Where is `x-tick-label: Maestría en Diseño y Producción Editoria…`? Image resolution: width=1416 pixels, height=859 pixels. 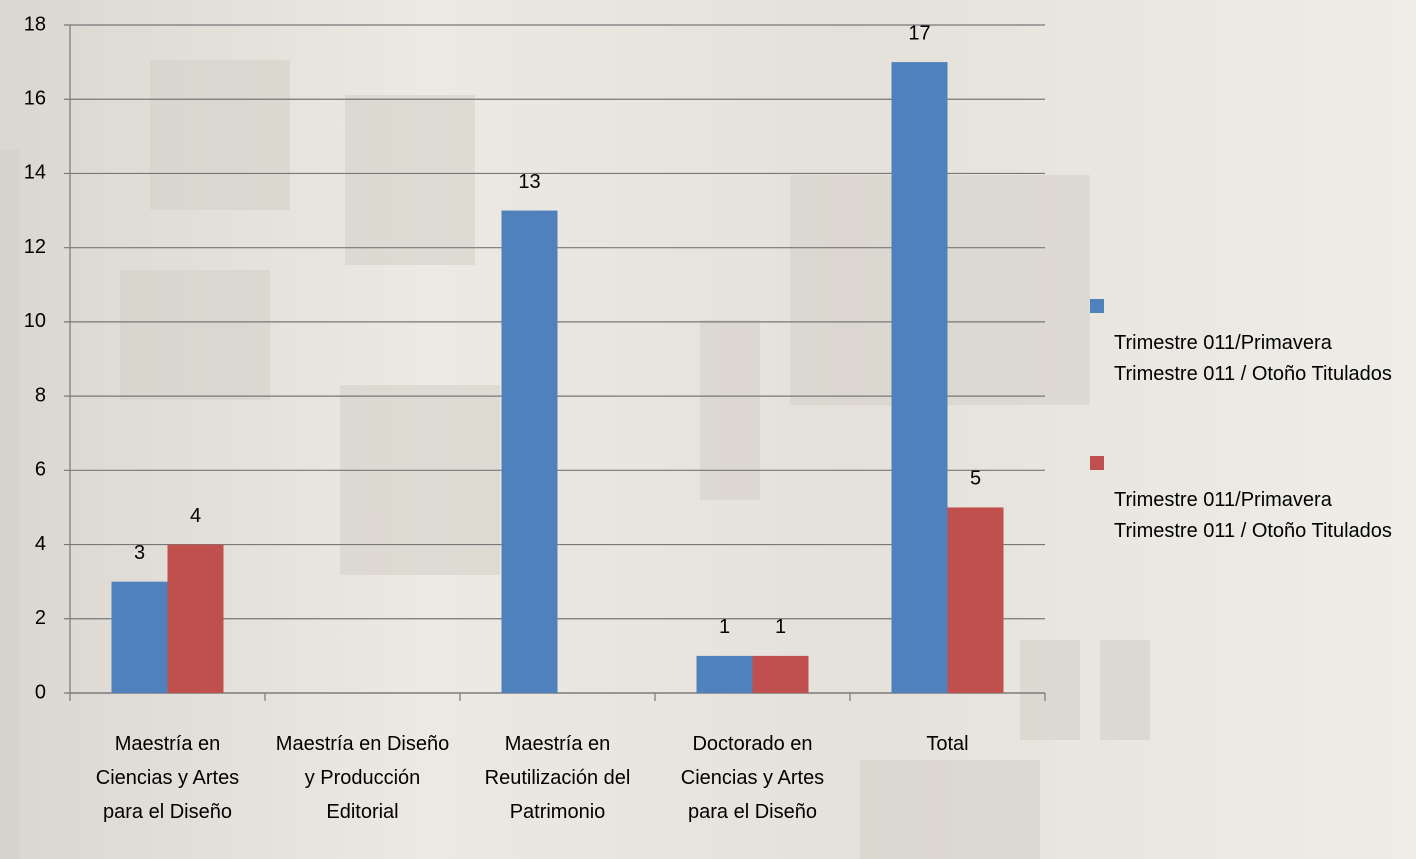
x-tick-label: Maestría en Diseño y Producción Editoria… is located at coordinates (362, 778).